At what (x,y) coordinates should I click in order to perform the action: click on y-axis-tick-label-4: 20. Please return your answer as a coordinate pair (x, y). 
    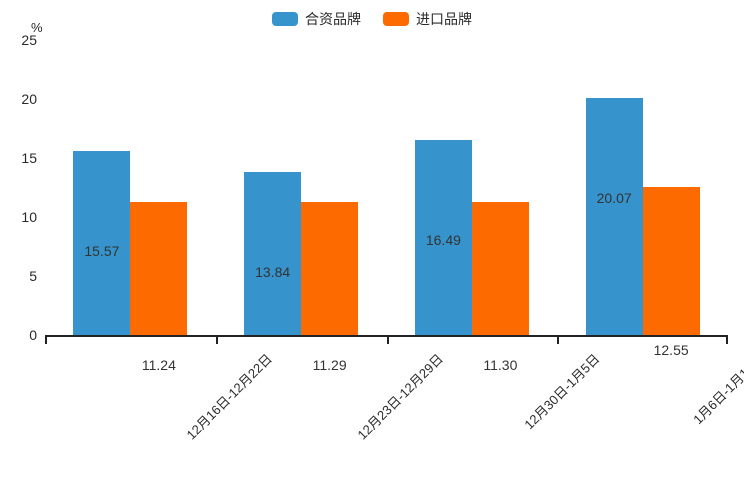
    Looking at the image, I should click on (29, 99).